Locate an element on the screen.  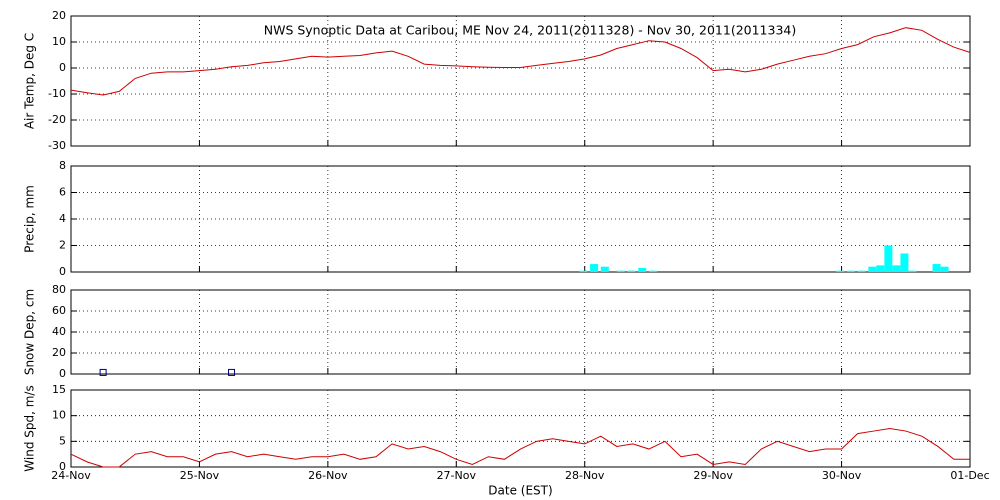
x-tick-label: 24-Nov is located at coordinates (71, 475).